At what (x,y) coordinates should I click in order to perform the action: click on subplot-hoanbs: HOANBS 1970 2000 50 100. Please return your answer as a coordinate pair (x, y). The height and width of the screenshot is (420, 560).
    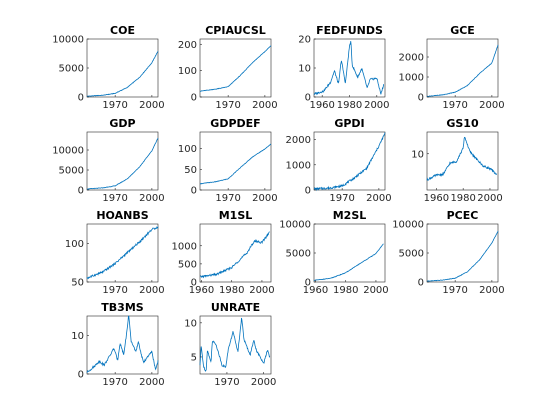
    Looking at the image, I should click on (115, 252).